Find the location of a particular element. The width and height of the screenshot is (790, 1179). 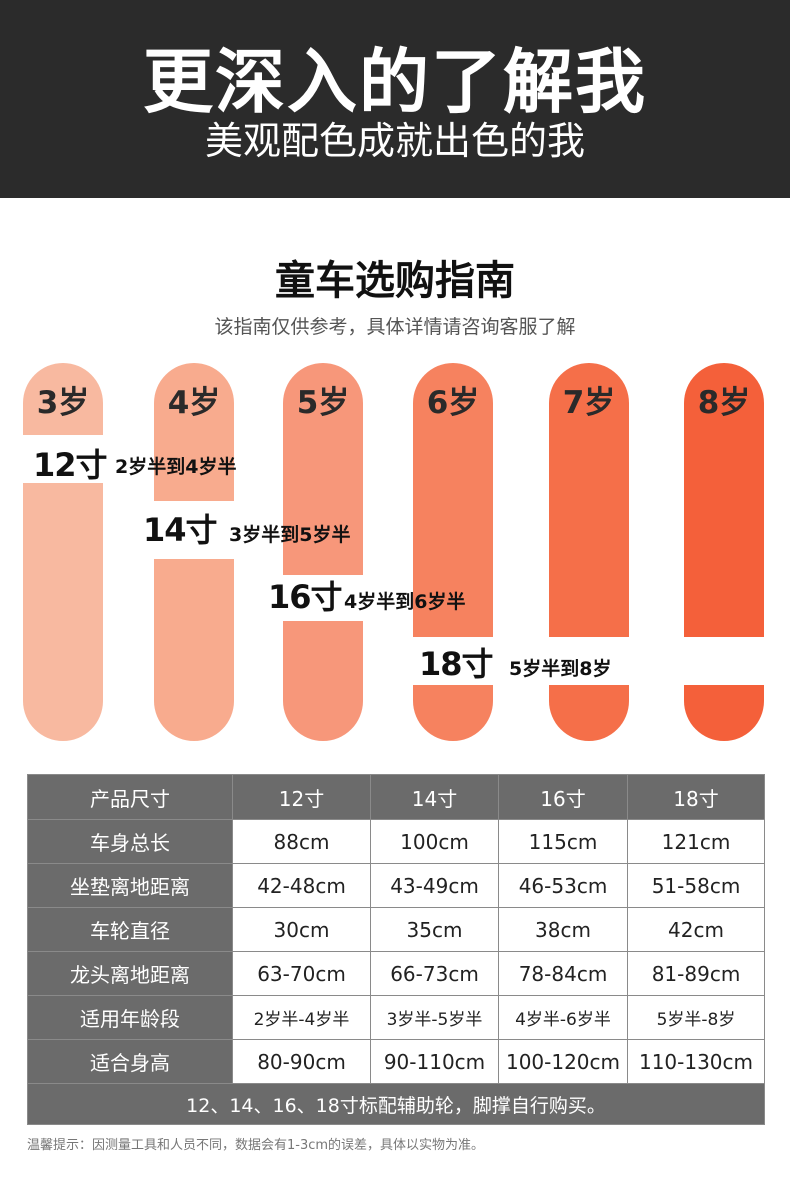

table-cell: 51-58cm is located at coordinates (696, 885).